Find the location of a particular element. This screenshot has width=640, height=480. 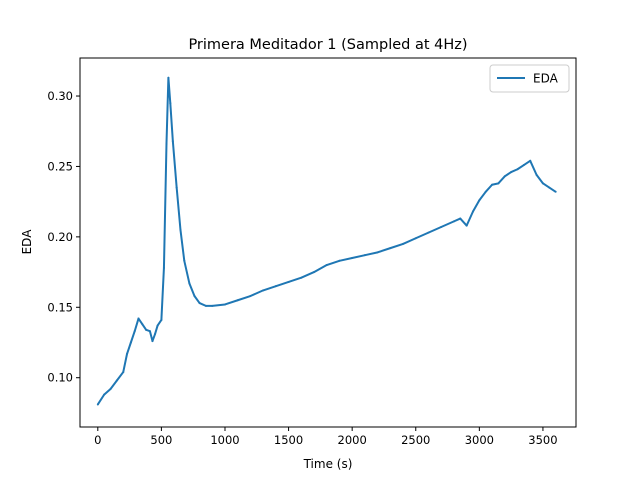

x-tick-label: 0 is located at coordinates (97, 440).